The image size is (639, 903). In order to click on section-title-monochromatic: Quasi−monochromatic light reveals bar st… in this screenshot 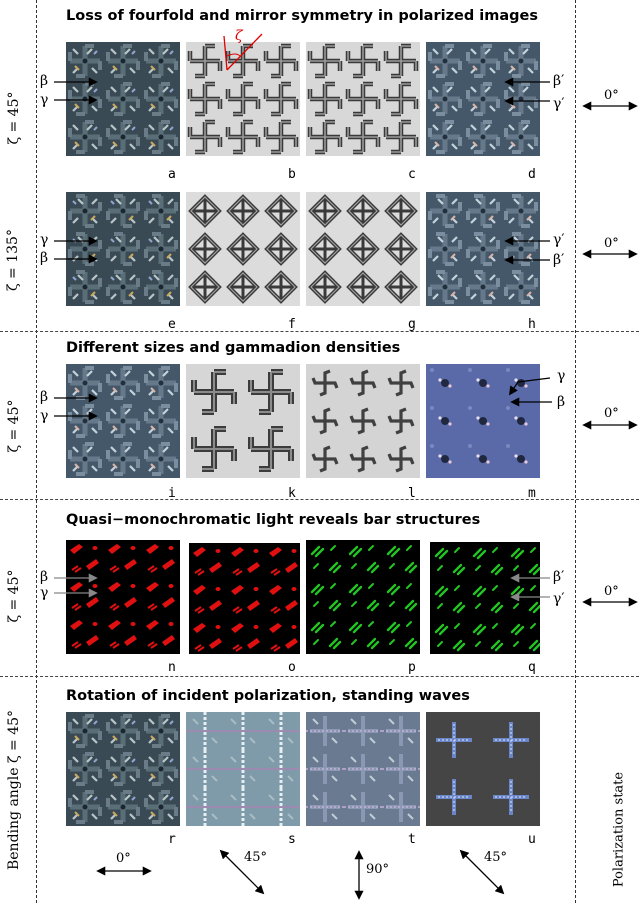, I will do `click(273, 520)`.